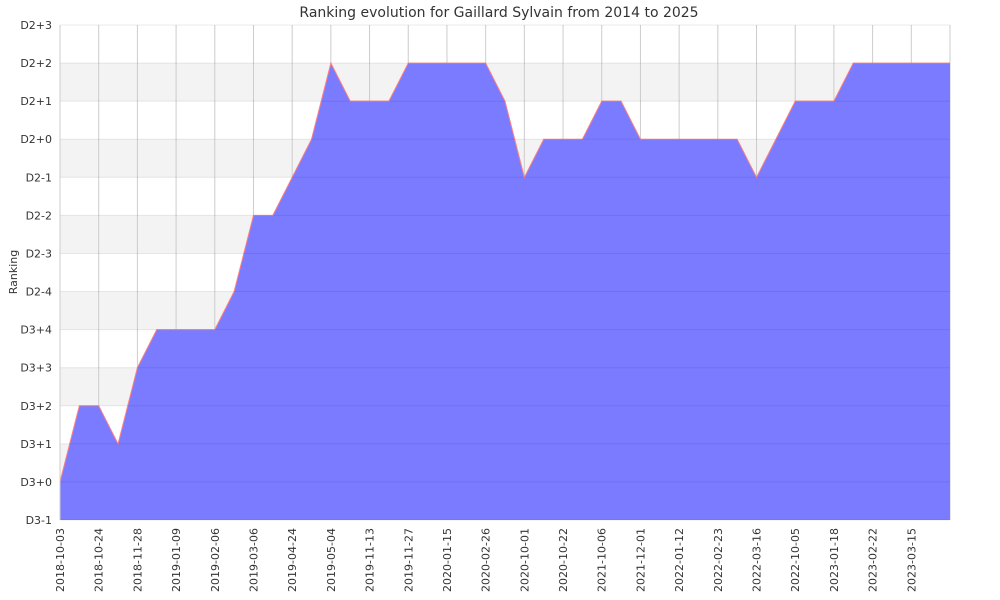 The image size is (1000, 600). Describe the element at coordinates (253, 560) in the screenshot. I see `x-tick-label: 2019-03-06` at that location.